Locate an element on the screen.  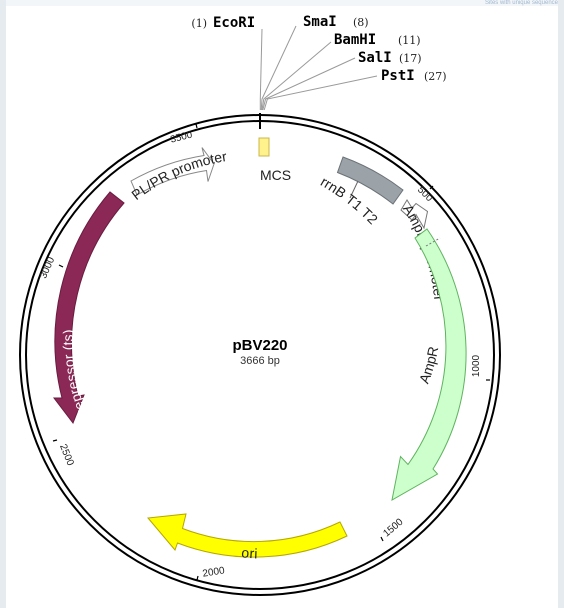
site-name-label: PstI is located at coordinates (398, 76).